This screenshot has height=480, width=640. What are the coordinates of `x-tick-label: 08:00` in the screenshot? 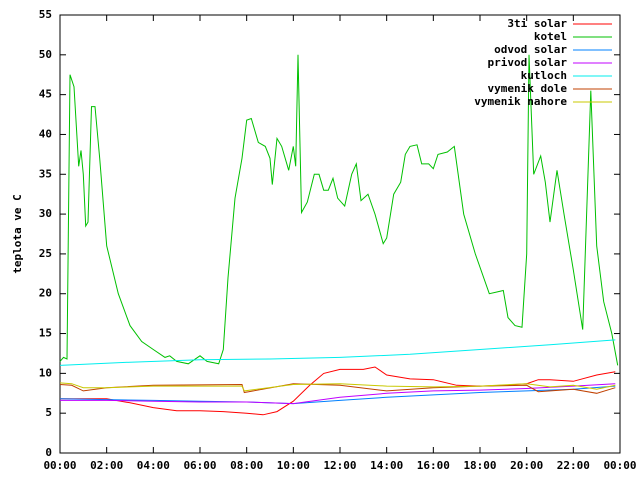 It's located at (246, 465).